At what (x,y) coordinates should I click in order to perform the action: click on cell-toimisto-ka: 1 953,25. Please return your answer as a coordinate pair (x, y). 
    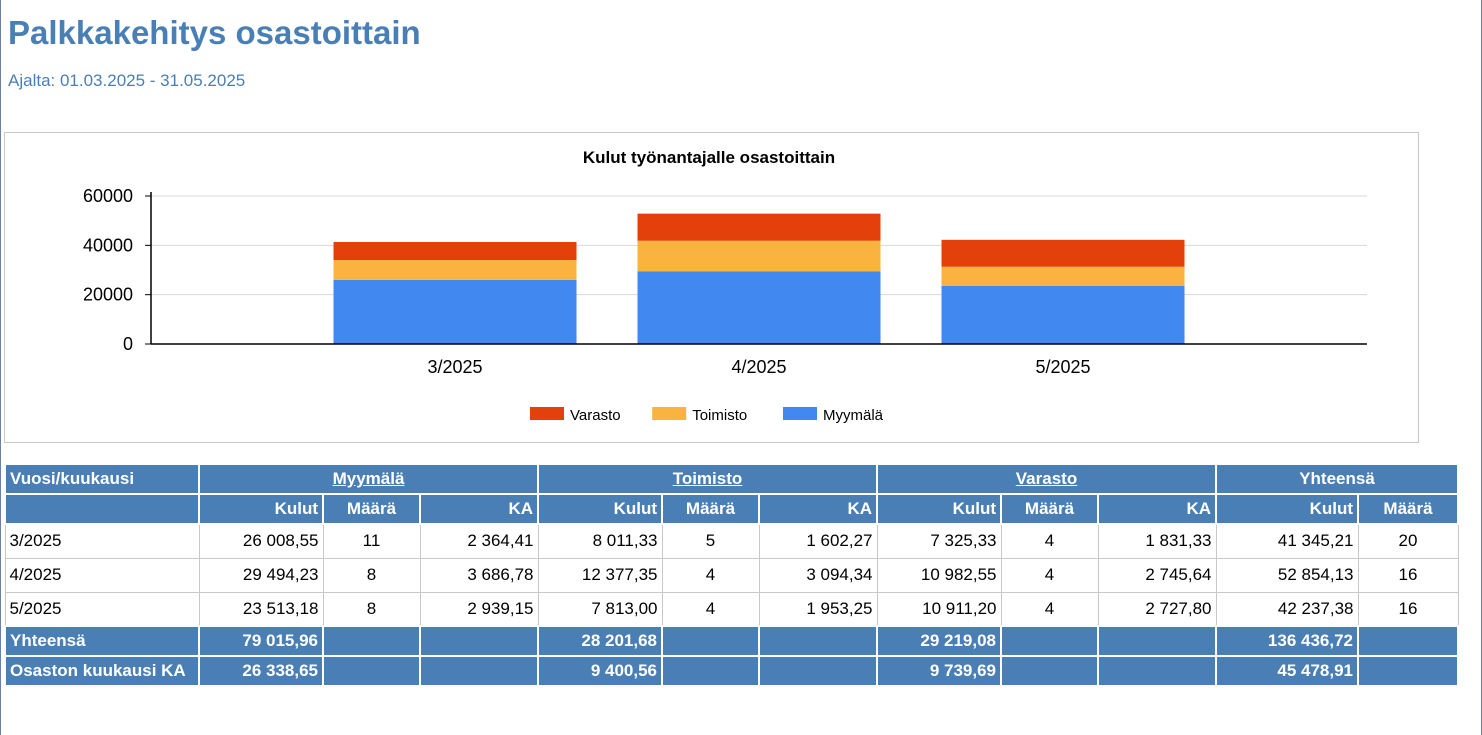
    Looking at the image, I should click on (818, 609).